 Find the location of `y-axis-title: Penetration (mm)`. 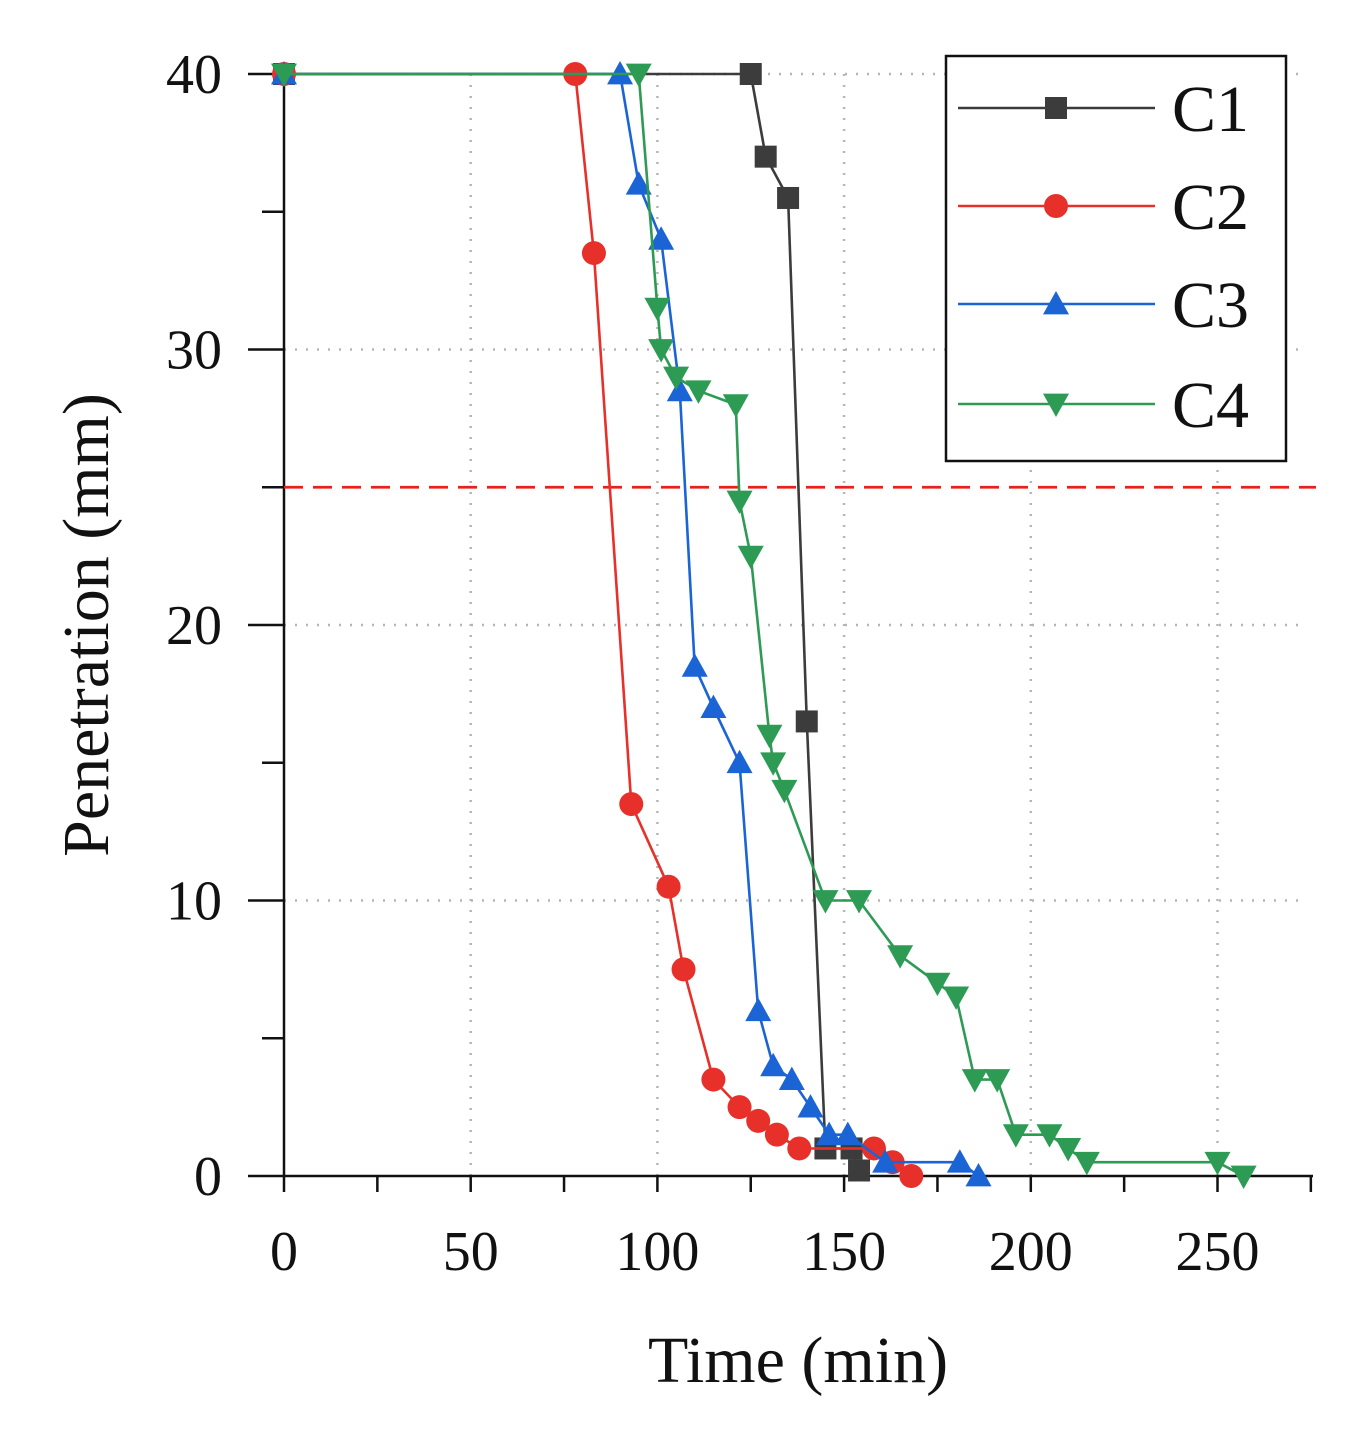

y-axis-title: Penetration (mm) is located at coordinates (86, 625).